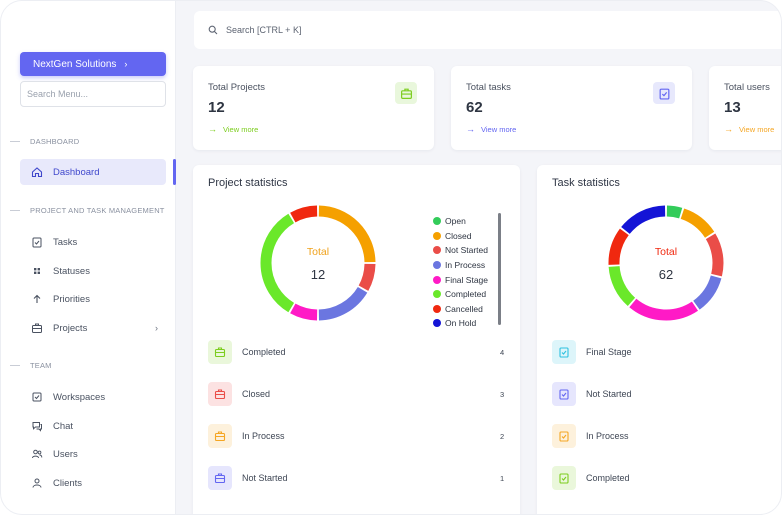 The width and height of the screenshot is (782, 515). What do you see at coordinates (466, 250) in the screenshot?
I see `legend-label: Not Started` at bounding box center [466, 250].